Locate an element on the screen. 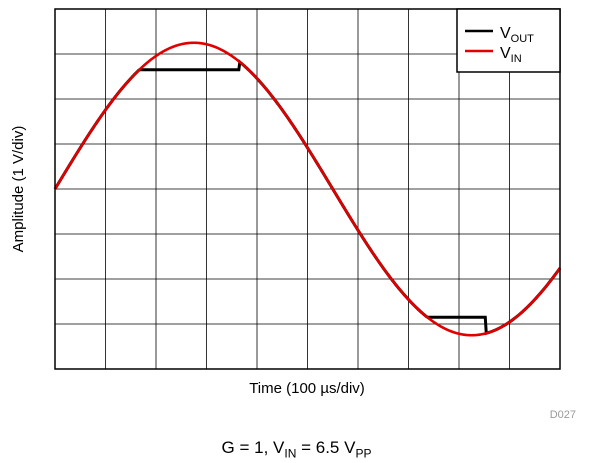  caption-pp-sub: PP is located at coordinates (363, 453).